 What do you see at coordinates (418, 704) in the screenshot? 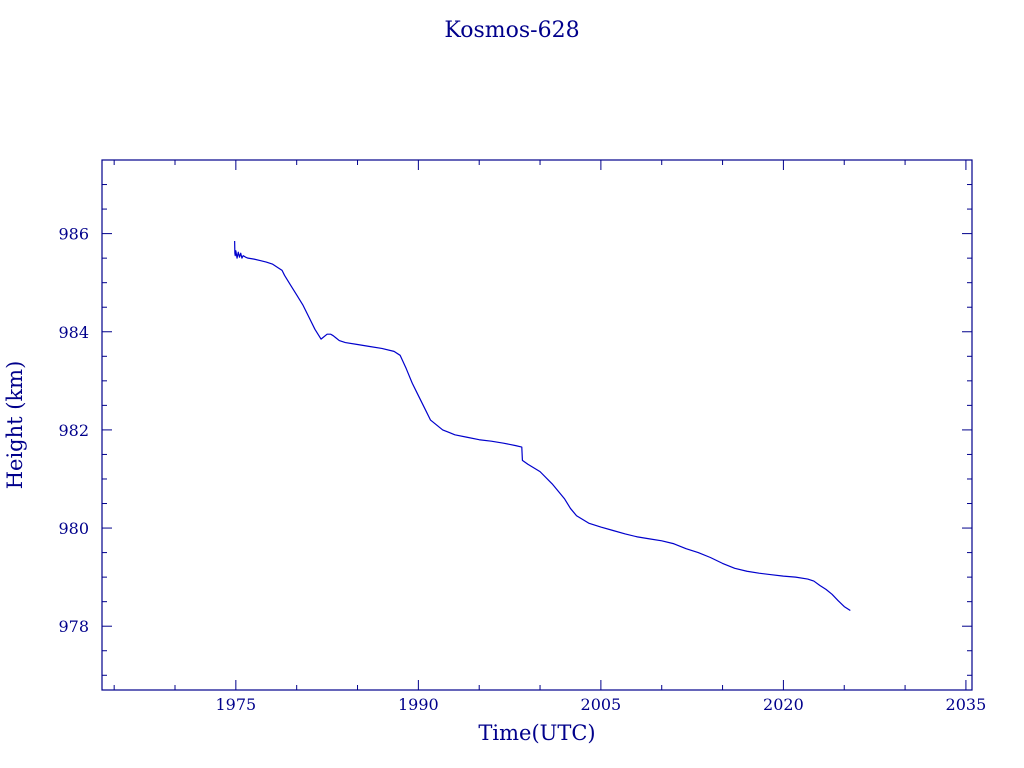
I see `x-tick-label: 1990` at bounding box center [418, 704].